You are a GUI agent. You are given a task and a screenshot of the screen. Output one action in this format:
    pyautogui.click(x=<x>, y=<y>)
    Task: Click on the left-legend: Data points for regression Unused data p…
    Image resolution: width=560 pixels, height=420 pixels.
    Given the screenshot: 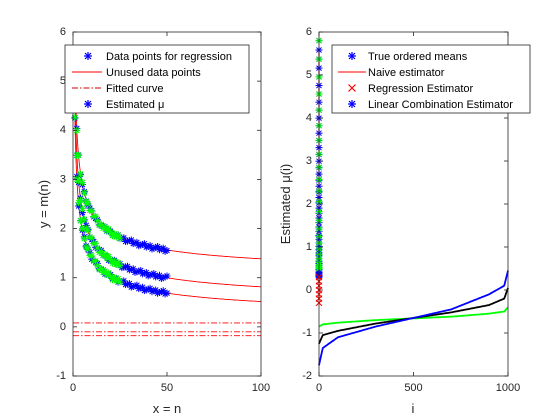 What is the action you would take?
    pyautogui.click(x=157, y=79)
    